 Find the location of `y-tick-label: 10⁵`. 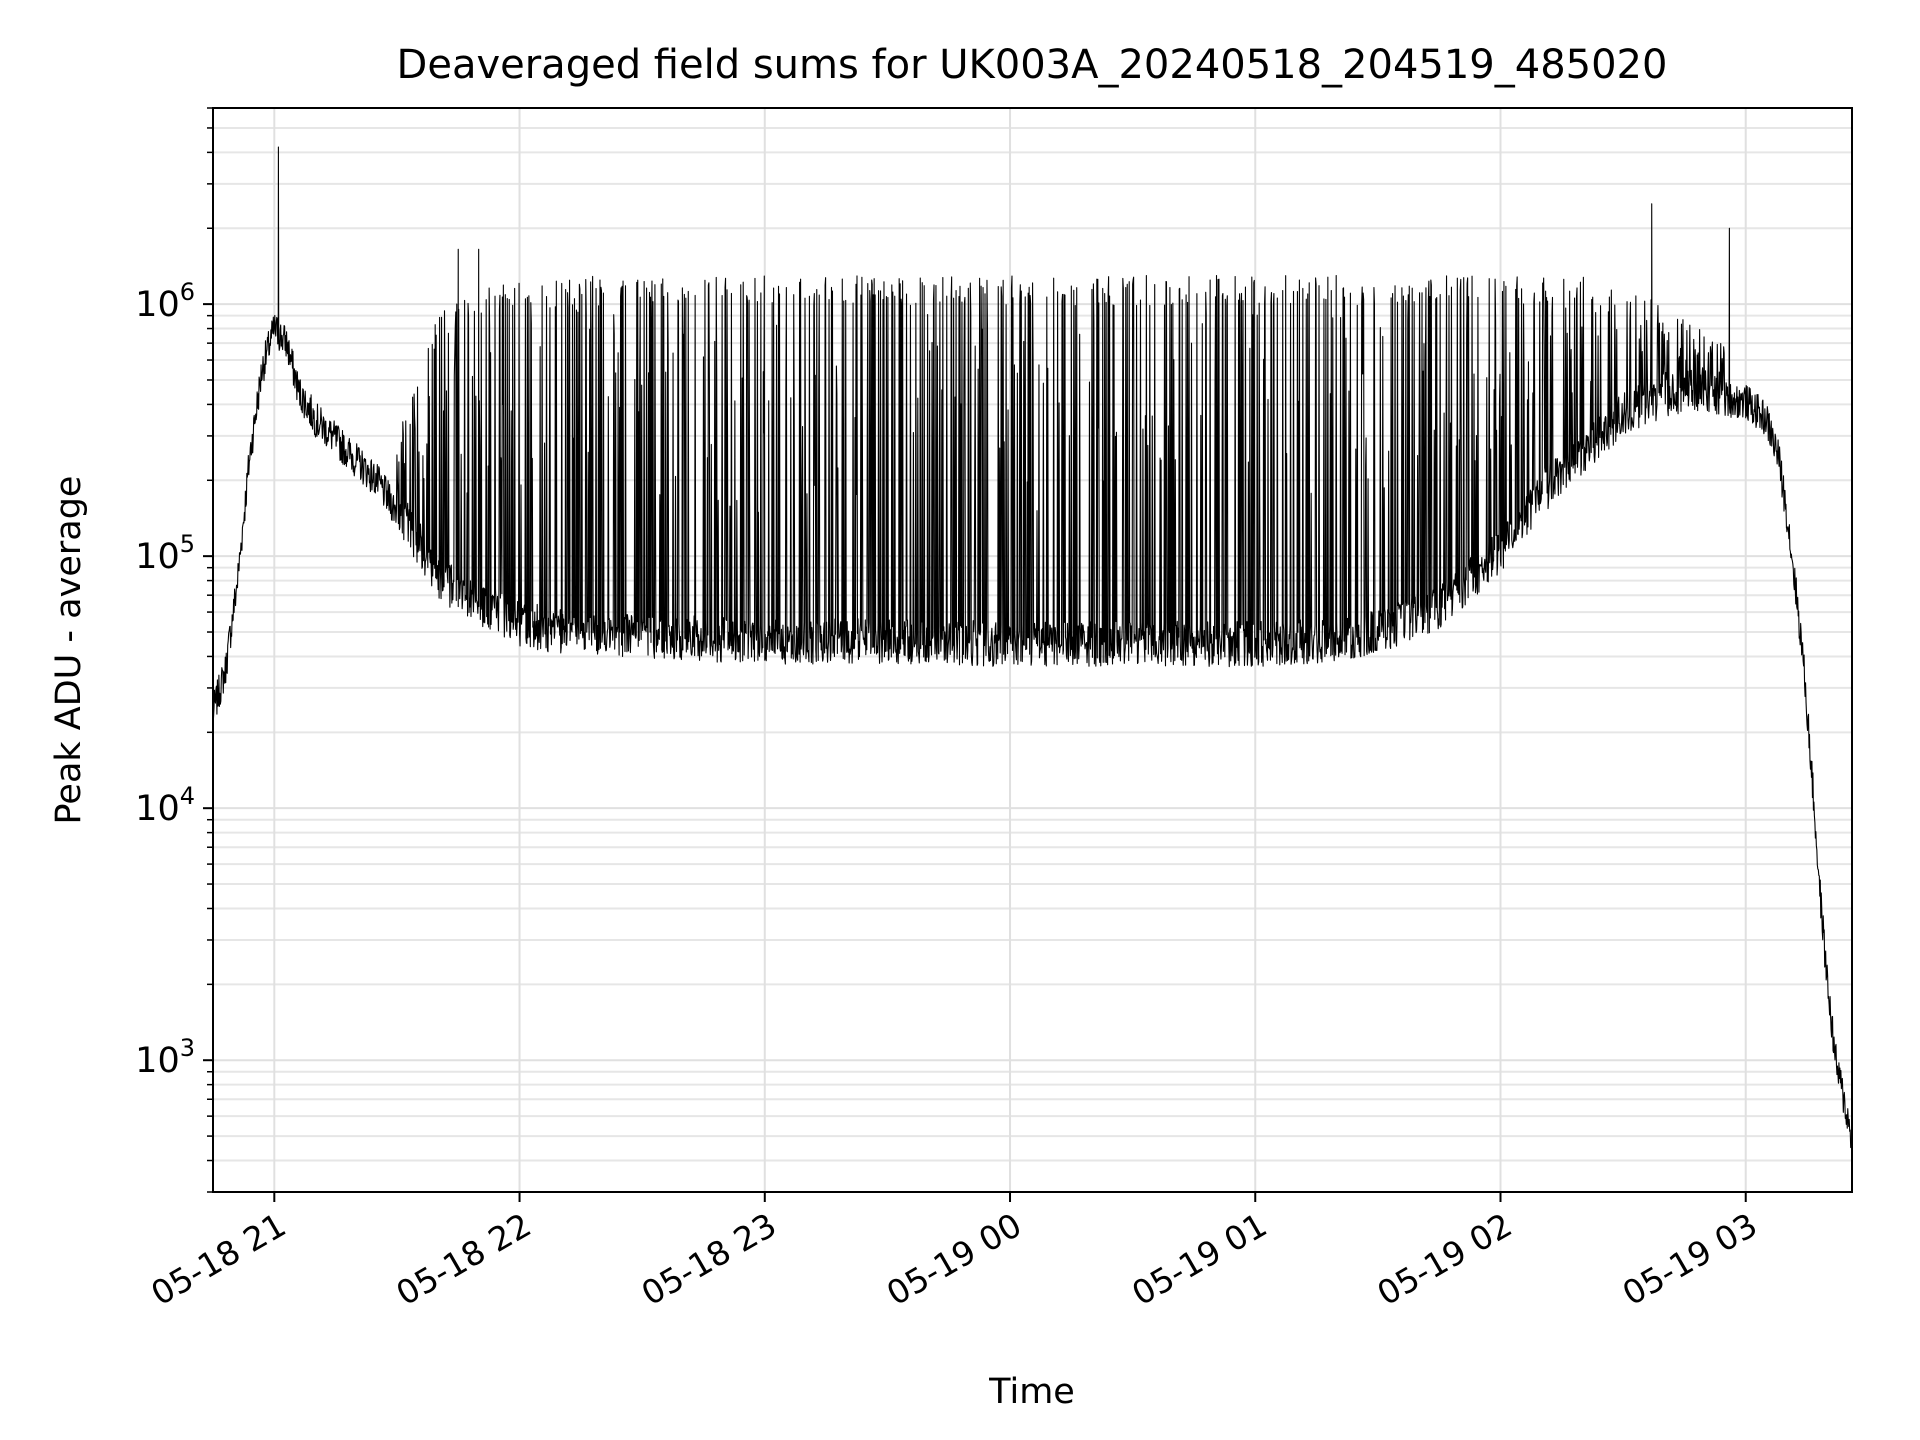

y-tick-label: 10⁵ is located at coordinates (165, 553).